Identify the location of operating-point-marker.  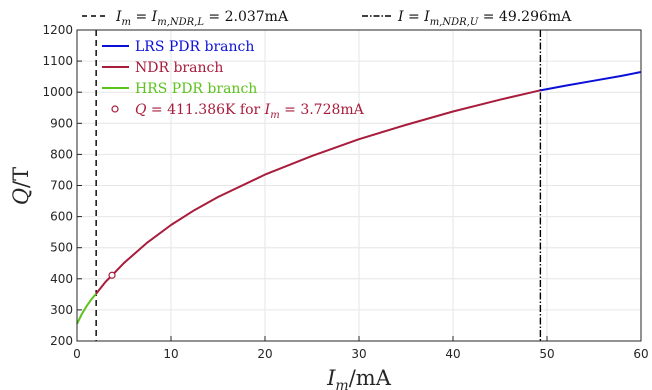
(112, 275).